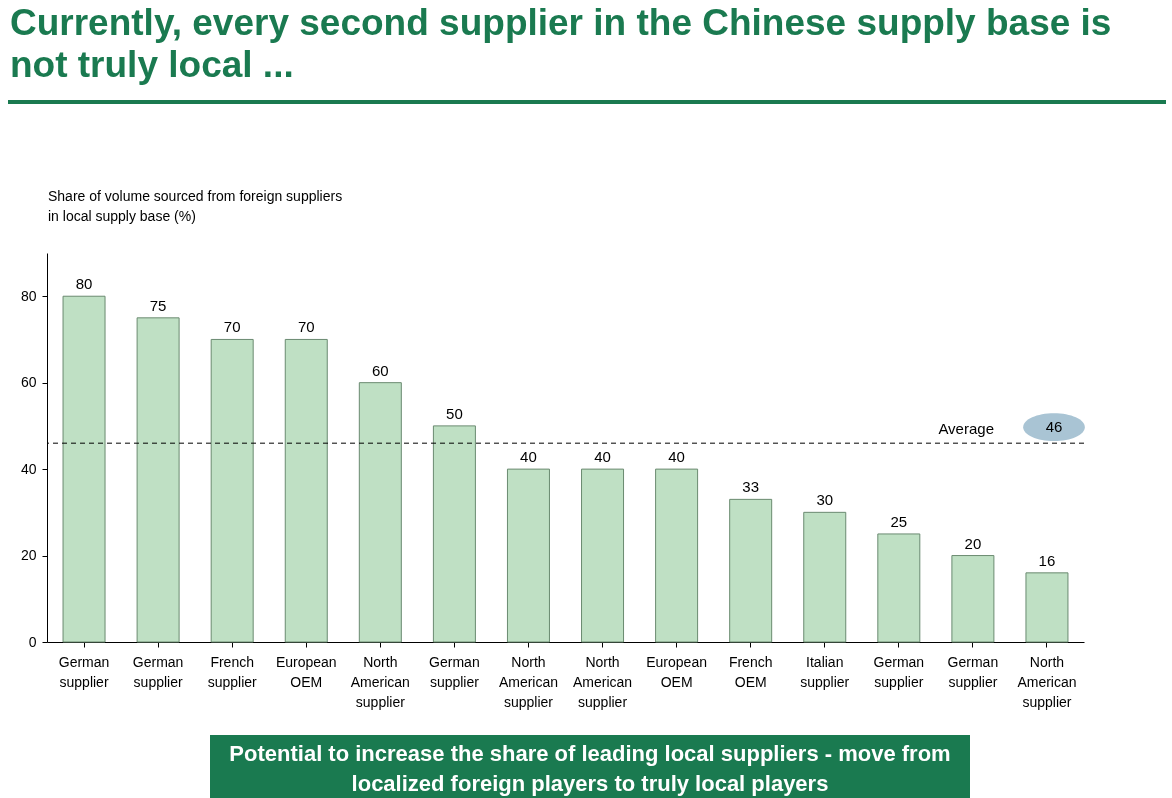 This screenshot has height=798, width=1172. Describe the element at coordinates (1054, 427) in the screenshot. I see `annotation: 46` at that location.